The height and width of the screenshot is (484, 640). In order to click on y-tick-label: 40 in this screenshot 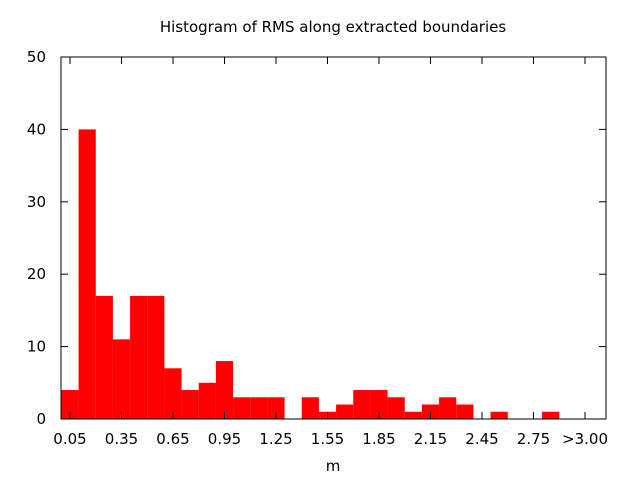, I will do `click(36, 129)`.